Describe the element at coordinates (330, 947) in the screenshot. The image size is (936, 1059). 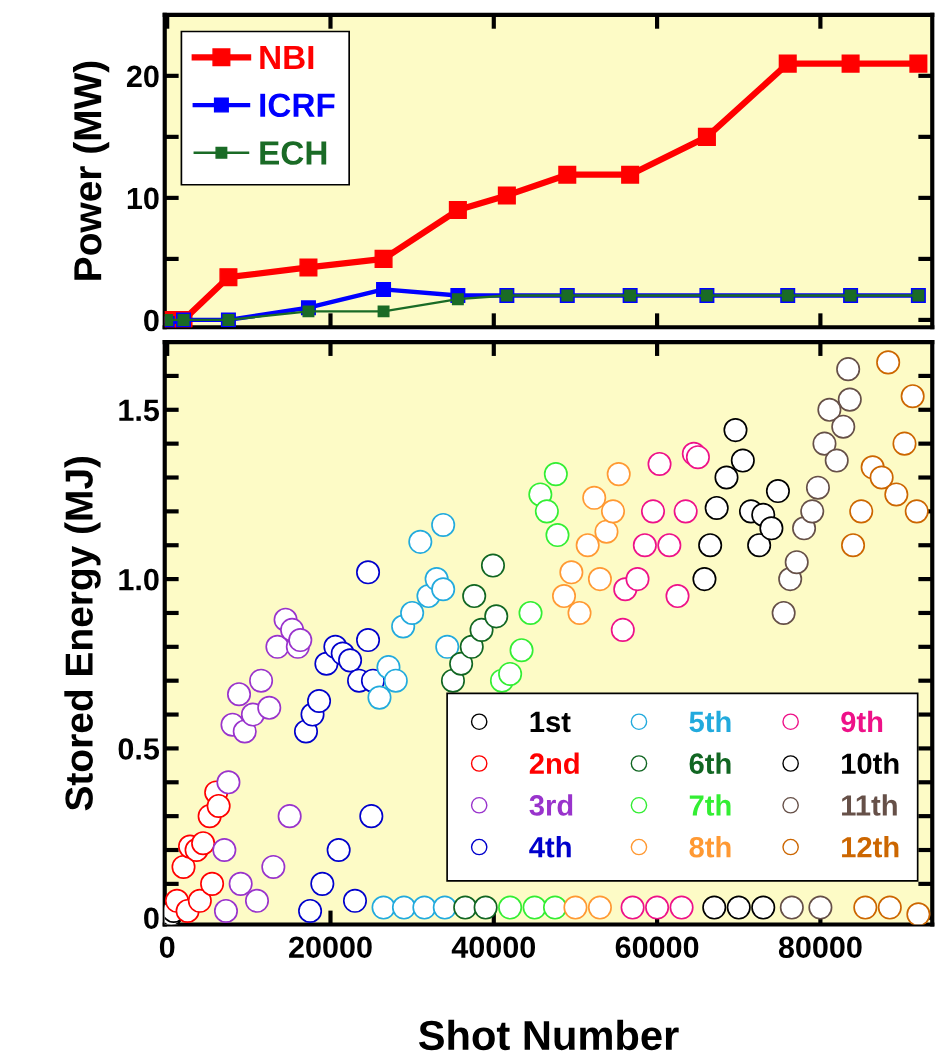
I see `x-tick-label: 20000` at that location.